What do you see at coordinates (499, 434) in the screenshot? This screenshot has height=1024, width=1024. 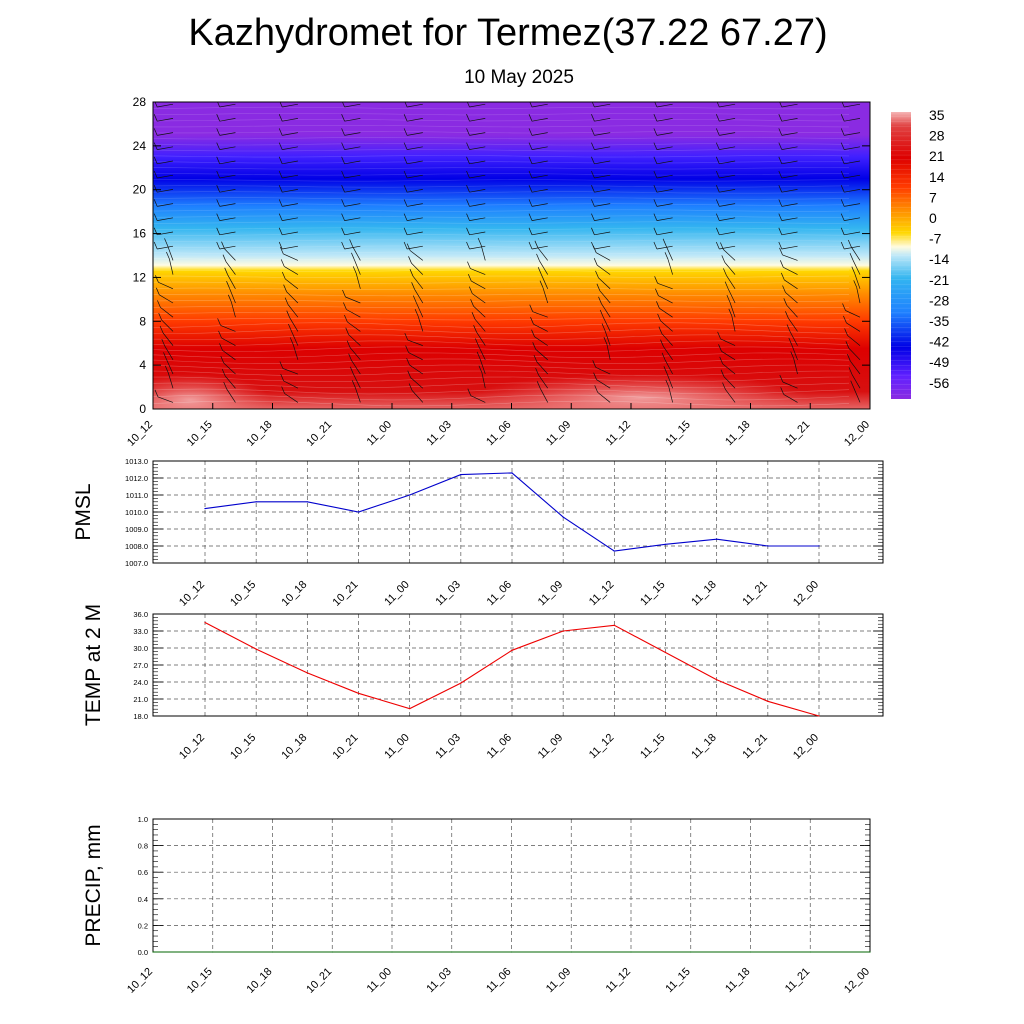 I see `heatmap-x-tick-label: 11_06` at bounding box center [499, 434].